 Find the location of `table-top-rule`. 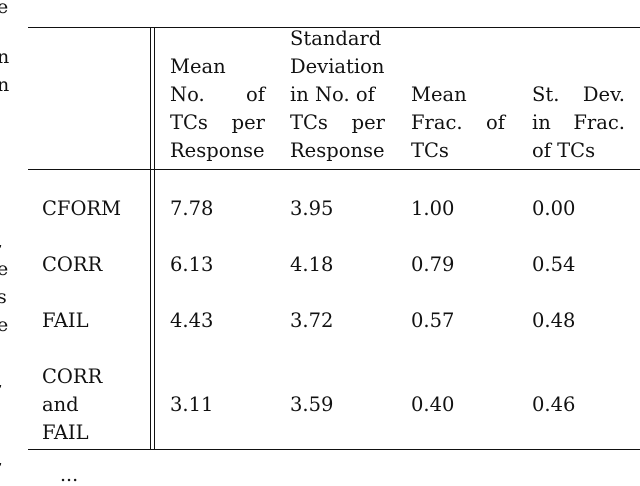

table-top-rule is located at coordinates (334, 27).